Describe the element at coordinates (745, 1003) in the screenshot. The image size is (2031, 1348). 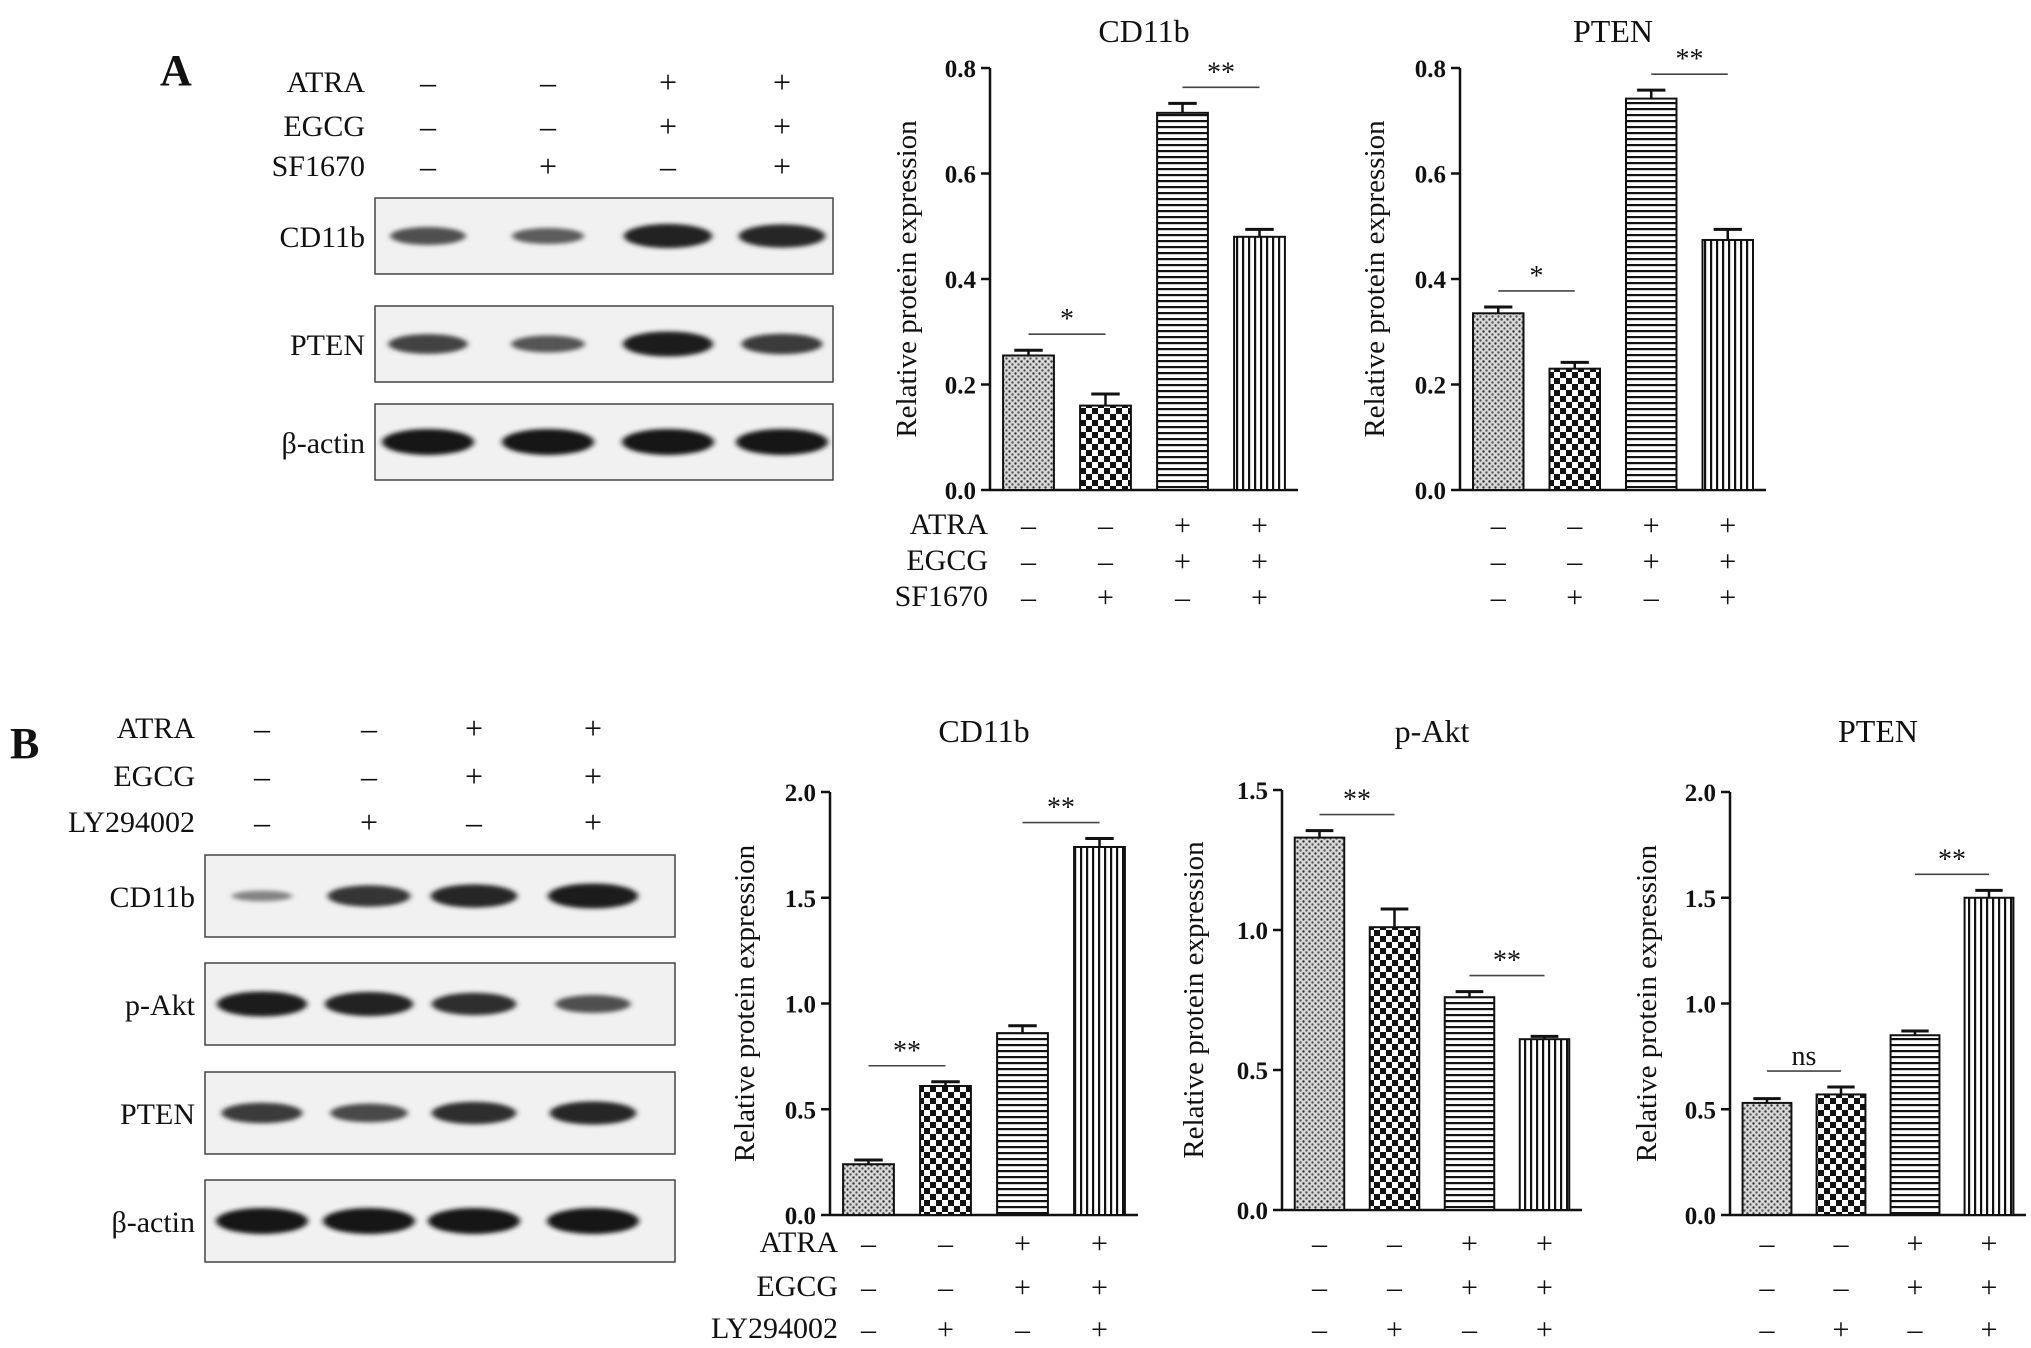
I see `y-axis-label: Relative protein expression` at that location.